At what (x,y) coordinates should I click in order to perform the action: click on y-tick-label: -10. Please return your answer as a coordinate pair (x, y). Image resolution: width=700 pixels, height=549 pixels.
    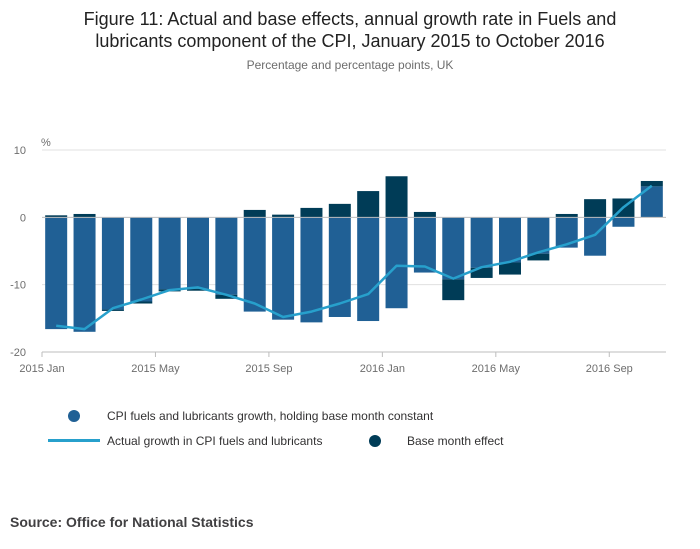
    Looking at the image, I should click on (18, 286).